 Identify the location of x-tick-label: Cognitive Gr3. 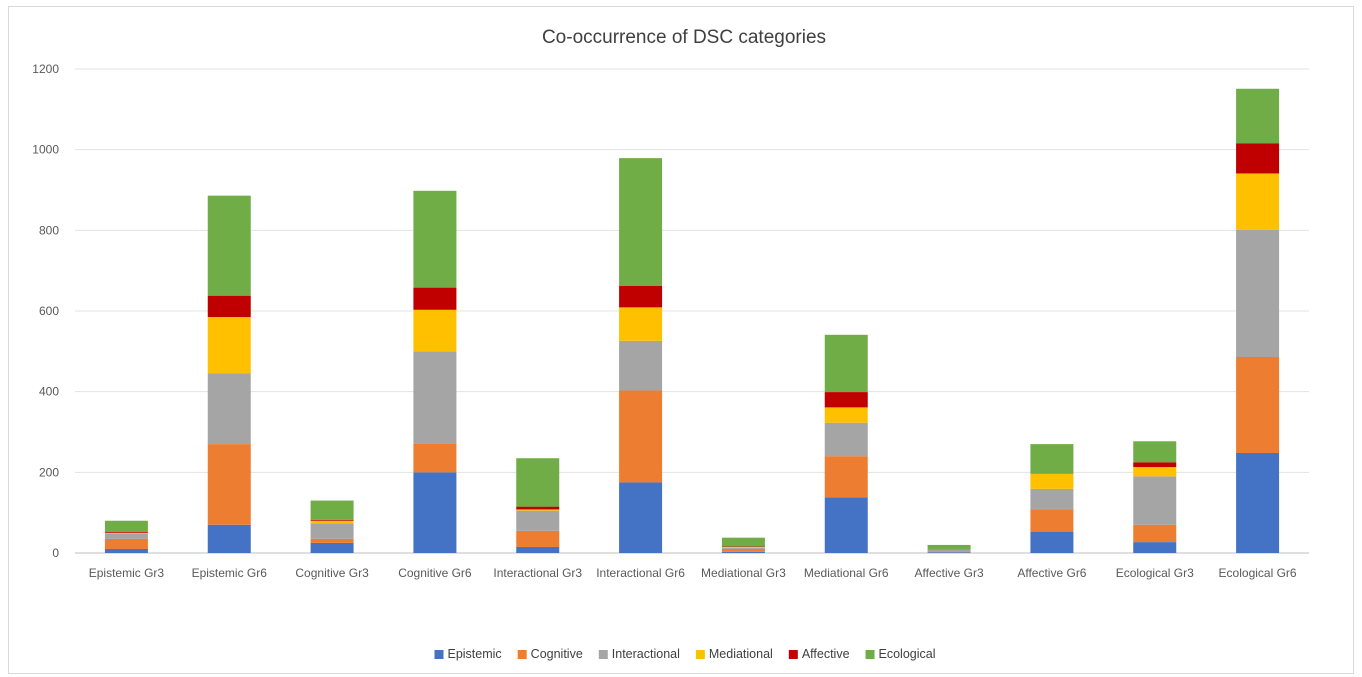
(332, 573).